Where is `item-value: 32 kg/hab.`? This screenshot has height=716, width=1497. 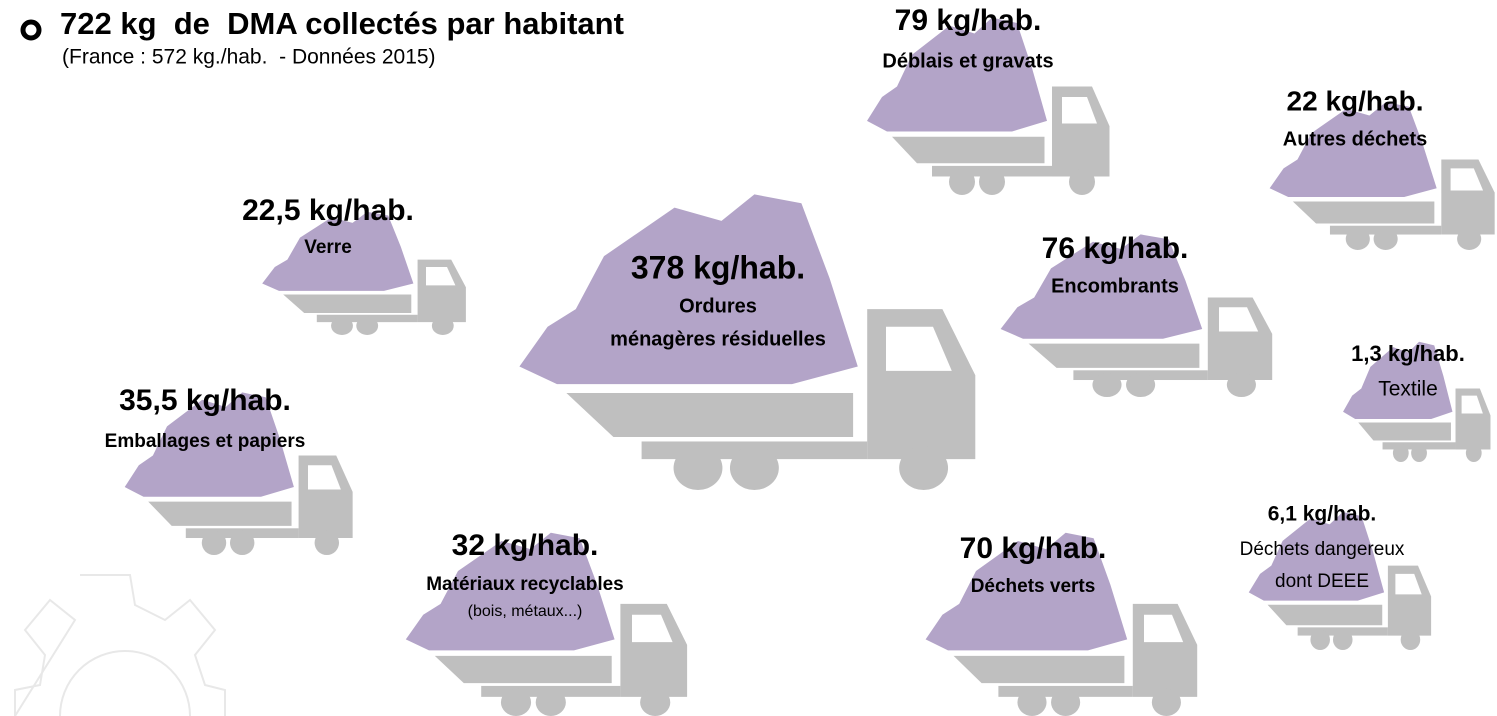 item-value: 32 kg/hab. is located at coordinates (525, 545).